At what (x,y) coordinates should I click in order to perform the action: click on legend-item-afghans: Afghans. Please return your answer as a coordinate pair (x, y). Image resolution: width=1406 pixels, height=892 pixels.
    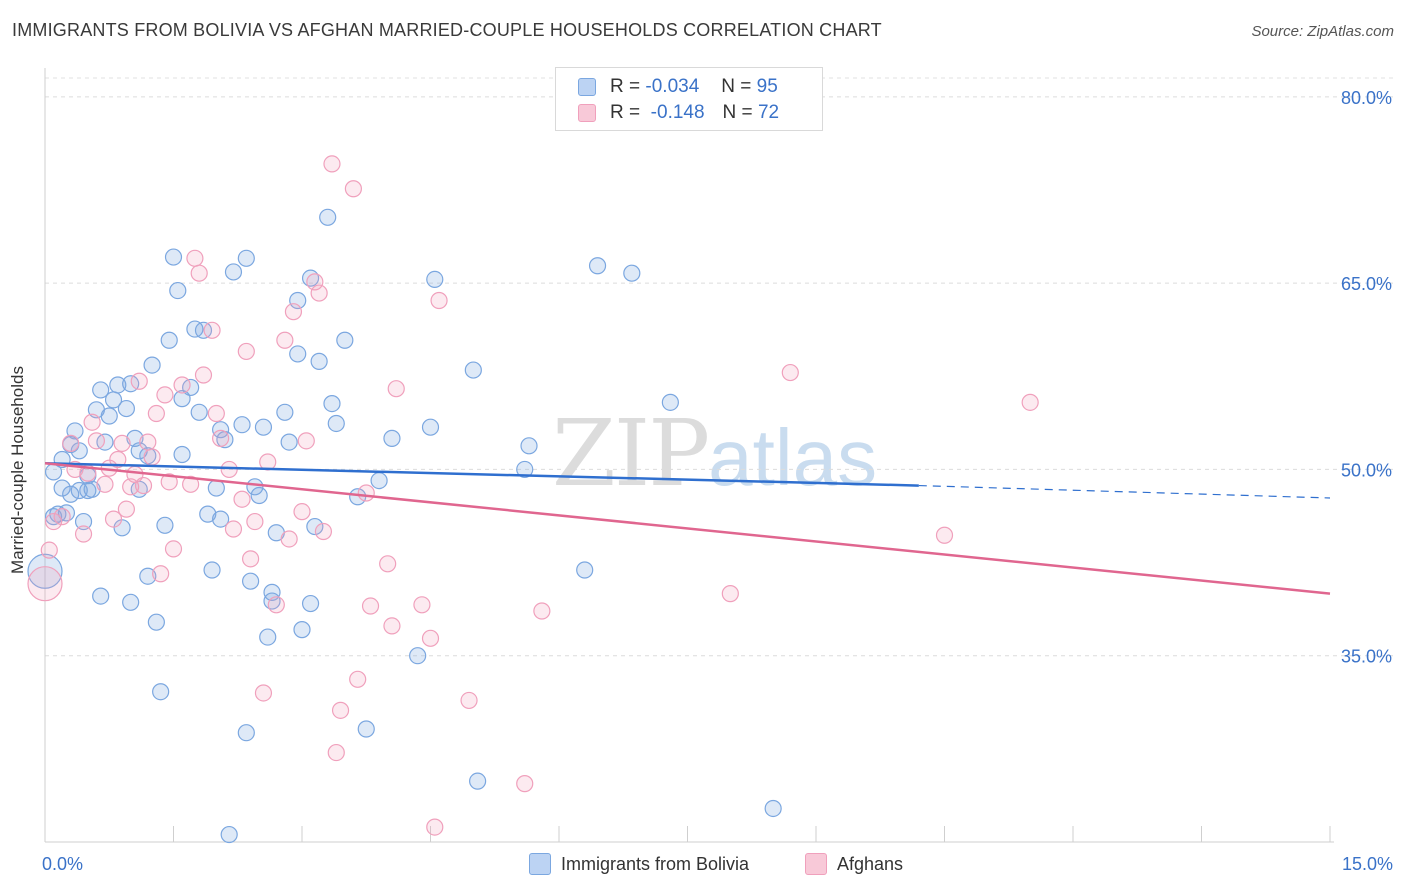
    Looking at the image, I should click on (854, 864).